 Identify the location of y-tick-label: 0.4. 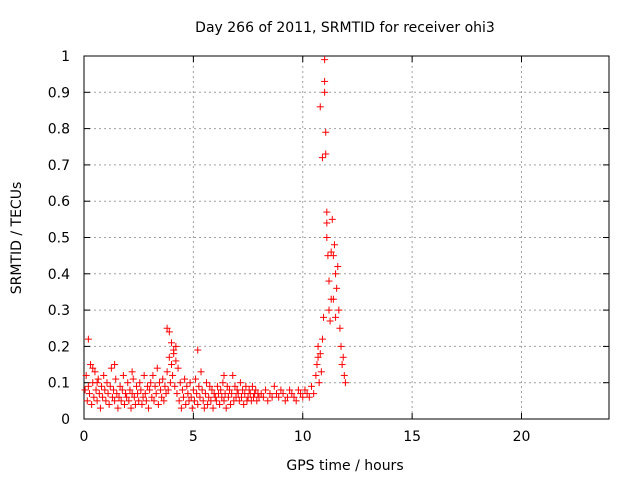
(59, 275).